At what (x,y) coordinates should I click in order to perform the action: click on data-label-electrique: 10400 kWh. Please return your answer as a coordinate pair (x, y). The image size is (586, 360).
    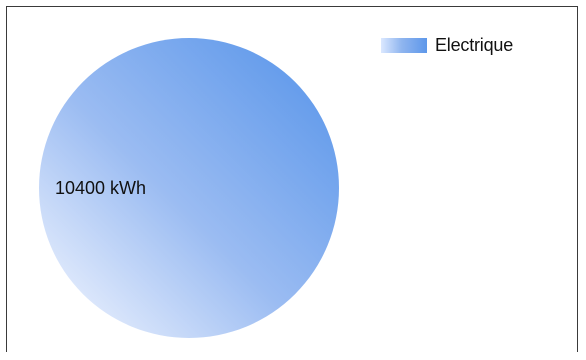
    Looking at the image, I should click on (100, 188).